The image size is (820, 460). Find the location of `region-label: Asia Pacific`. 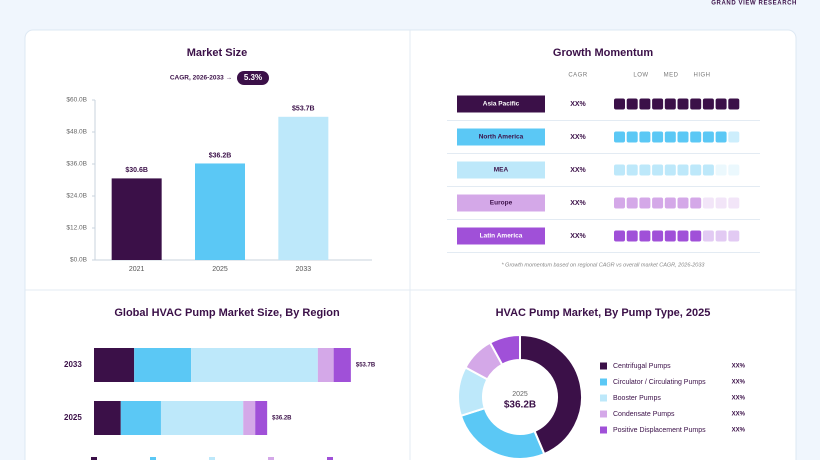

region-label: Asia Pacific is located at coordinates (501, 104).